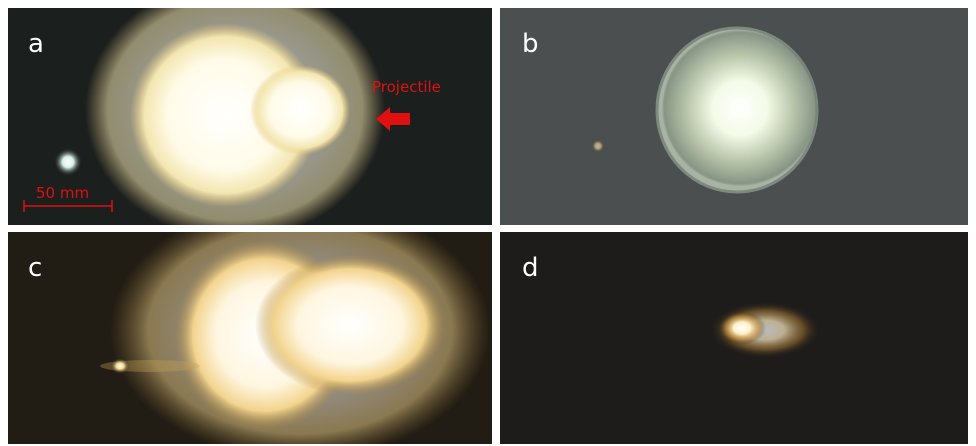 The height and width of the screenshot is (446, 976). I want to click on panel-label: c, so click(35, 268).